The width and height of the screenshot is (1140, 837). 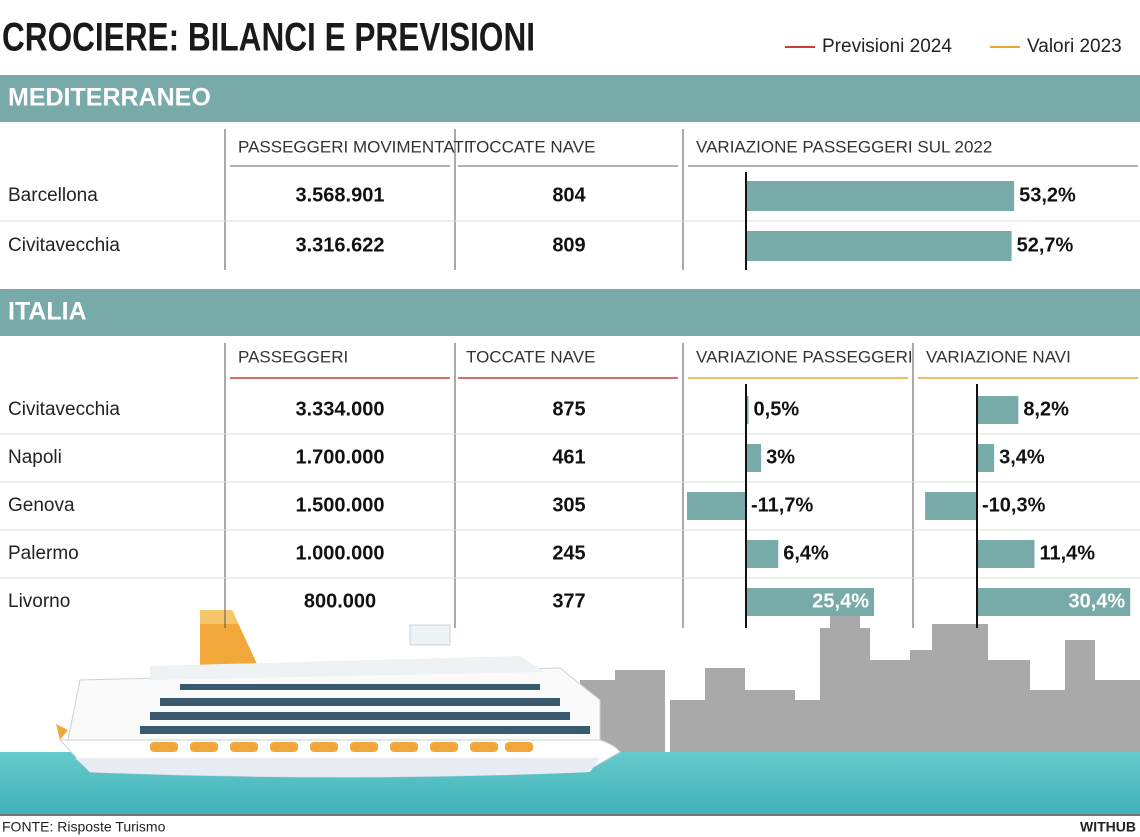 What do you see at coordinates (569, 195) in the screenshot?
I see `ship-calls: 804` at bounding box center [569, 195].